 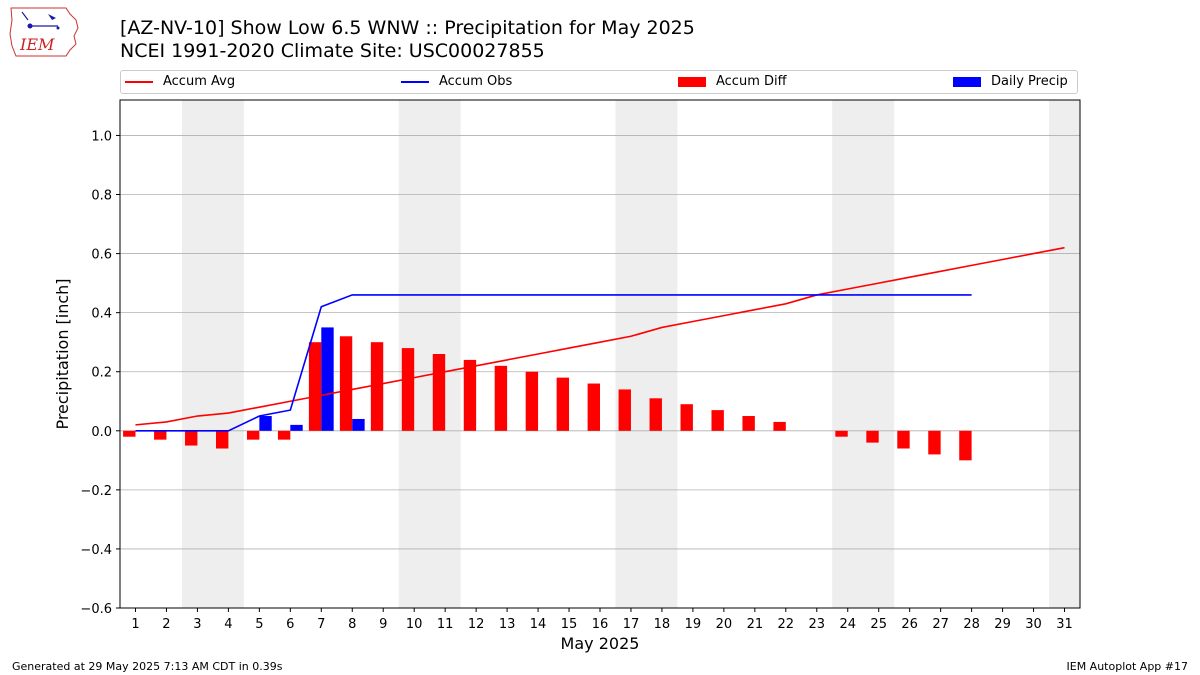 What do you see at coordinates (37, 44) in the screenshot?
I see `logo-text: IEM` at bounding box center [37, 44].